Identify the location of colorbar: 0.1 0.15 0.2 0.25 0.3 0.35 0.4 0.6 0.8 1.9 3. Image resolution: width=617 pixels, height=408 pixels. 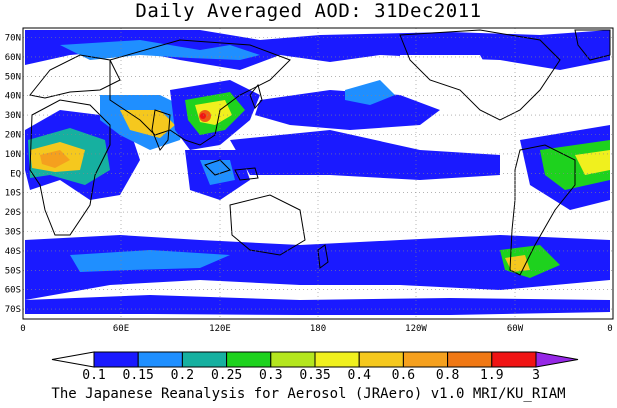
(315, 367).